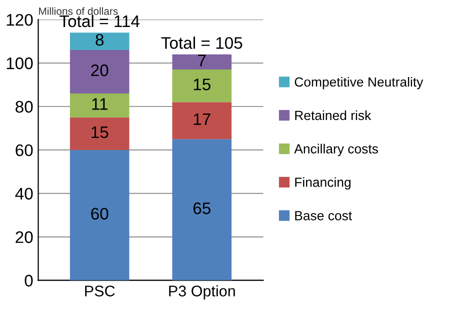 The height and width of the screenshot is (326, 450). Describe the element at coordinates (28, 280) in the screenshot. I see `y-tick-label: 0` at that location.